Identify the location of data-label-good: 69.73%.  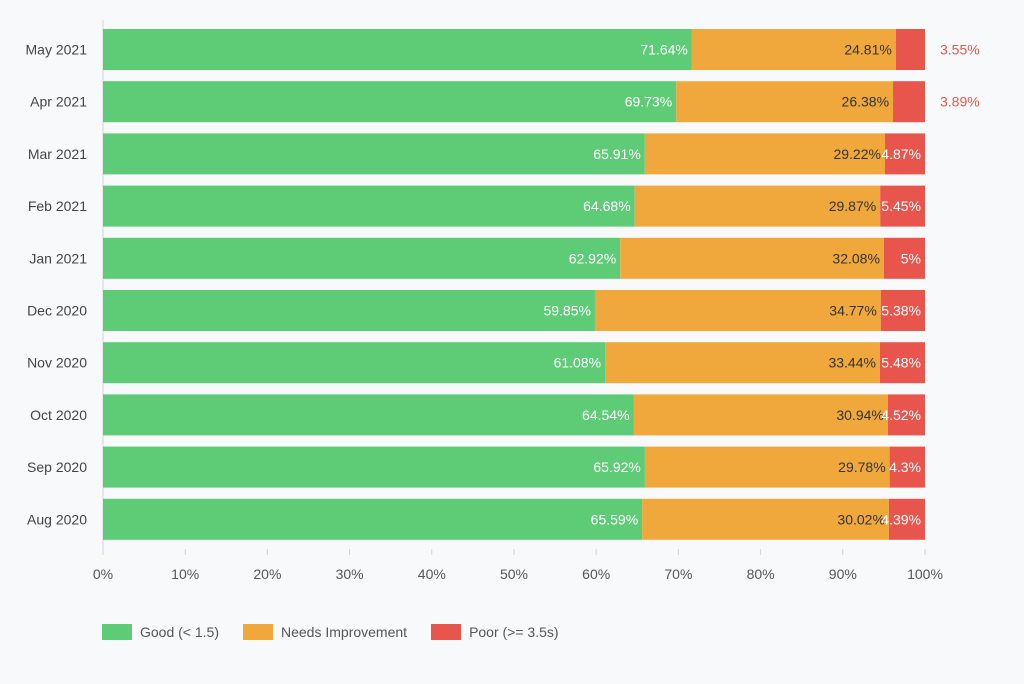
(648, 102).